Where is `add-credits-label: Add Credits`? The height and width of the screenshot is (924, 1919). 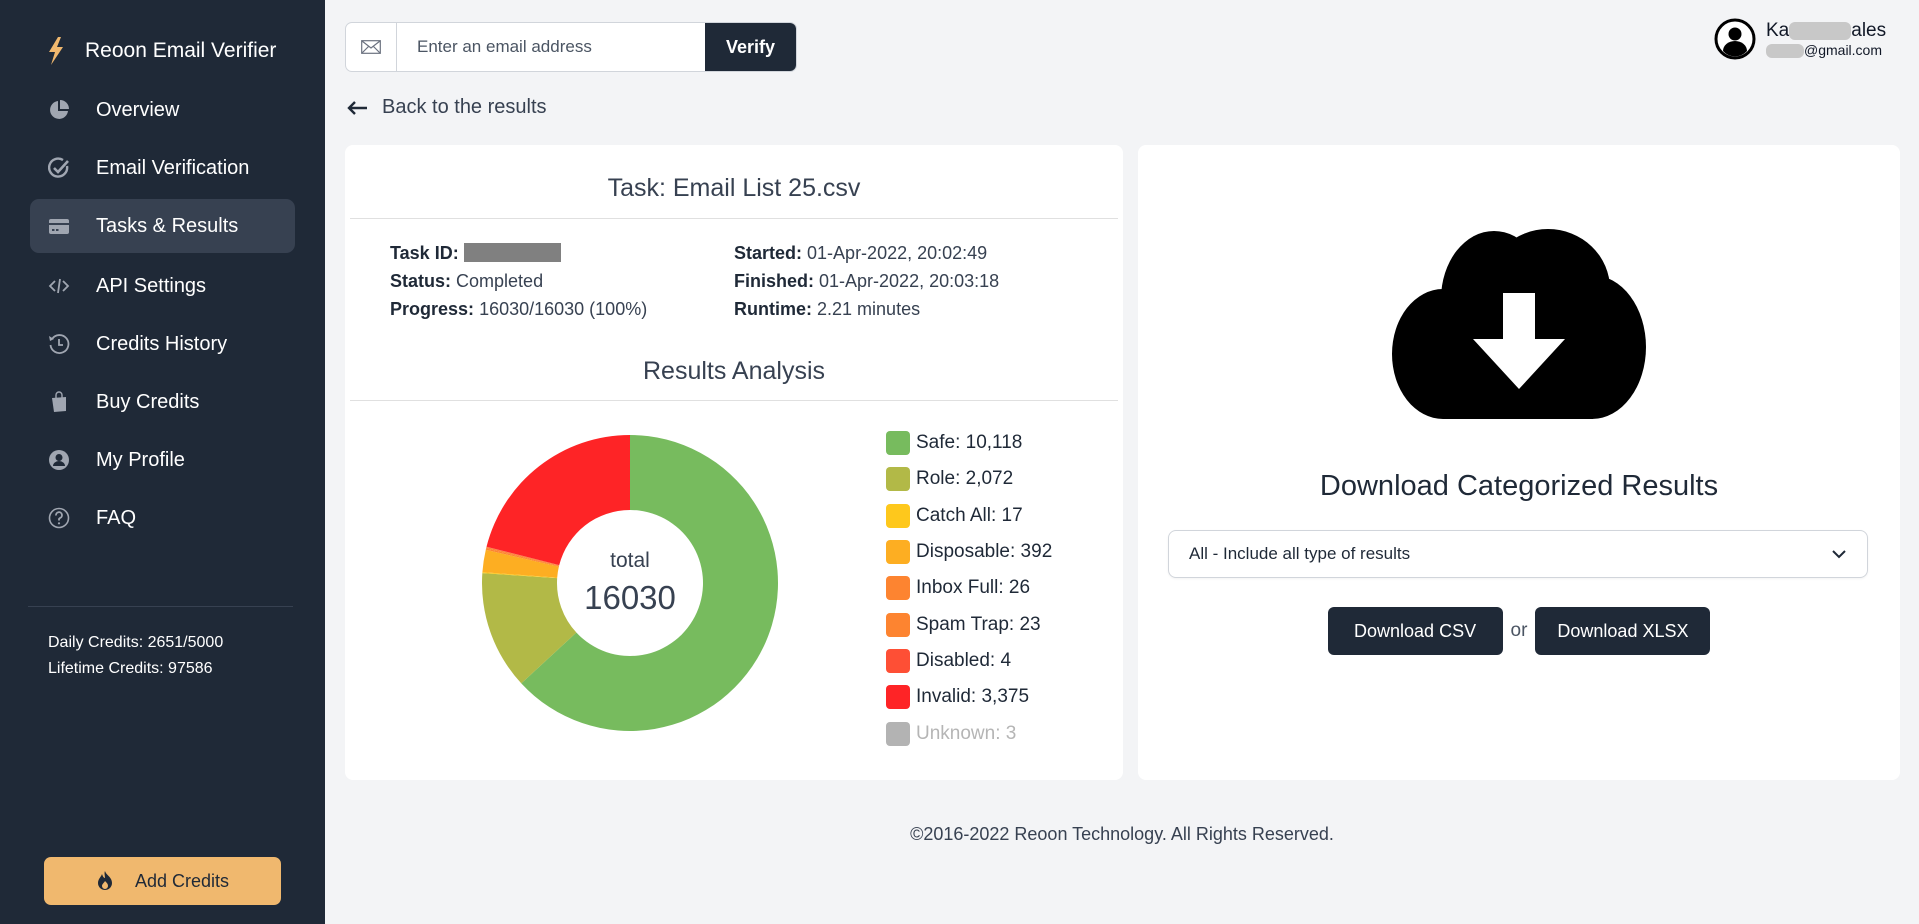
add-credits-label: Add Credits is located at coordinates (182, 880).